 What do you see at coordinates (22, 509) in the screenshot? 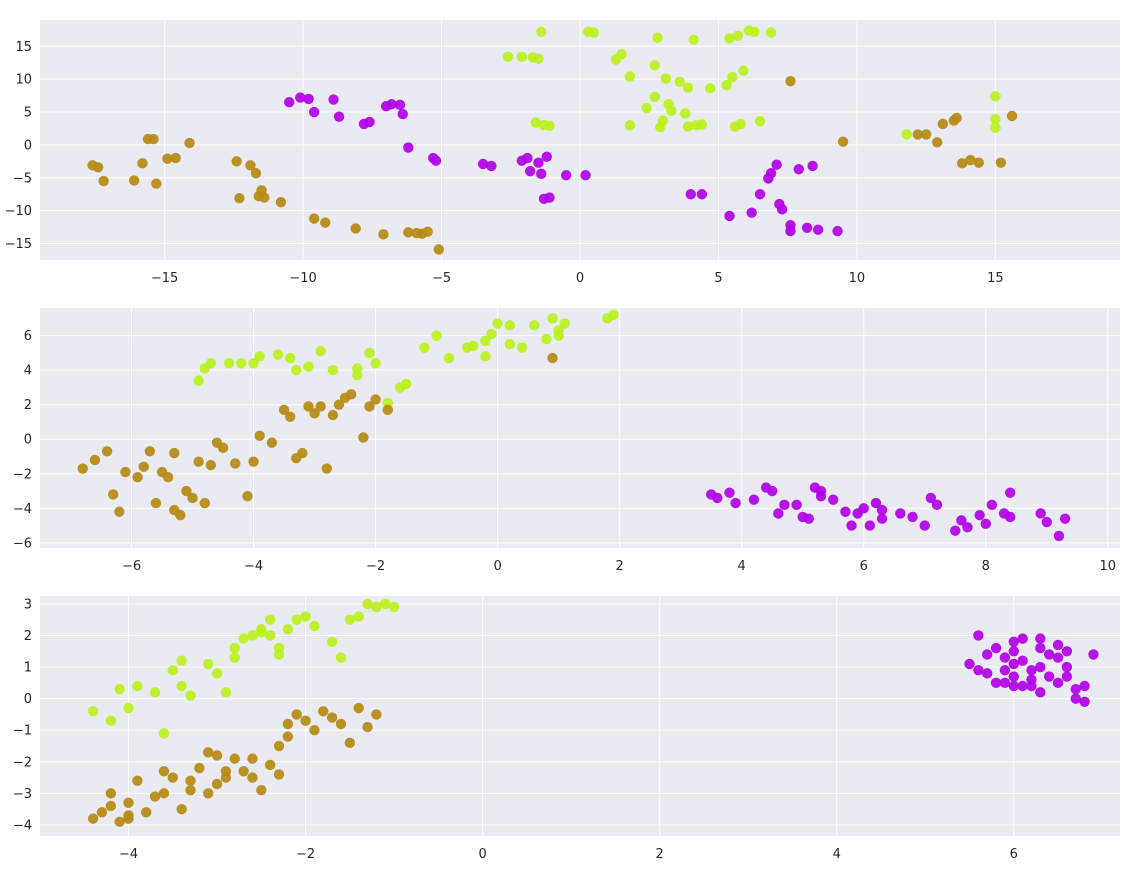
I see `y-tick-label: −4` at bounding box center [22, 509].